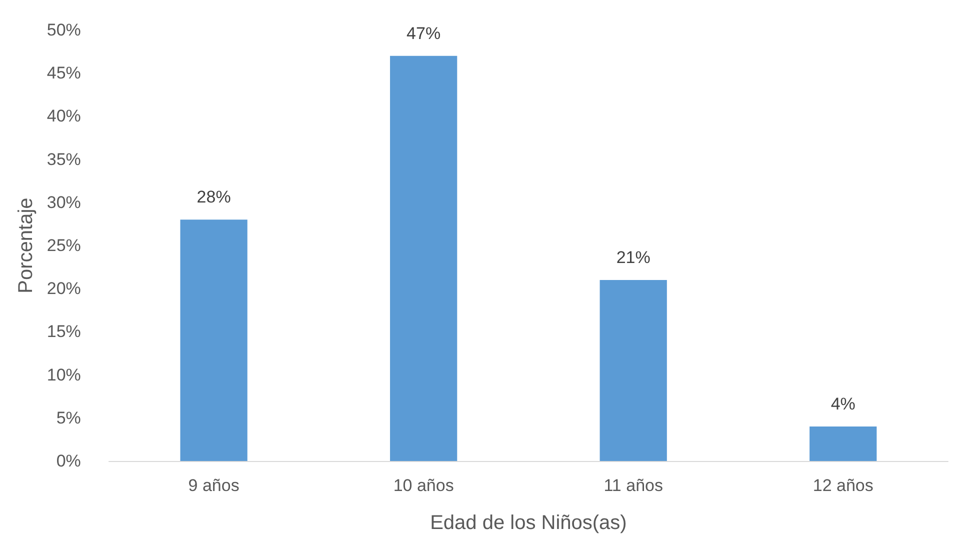 This screenshot has width=964, height=552. Describe the element at coordinates (63, 245) in the screenshot. I see `y-tick-label: 25%` at that location.